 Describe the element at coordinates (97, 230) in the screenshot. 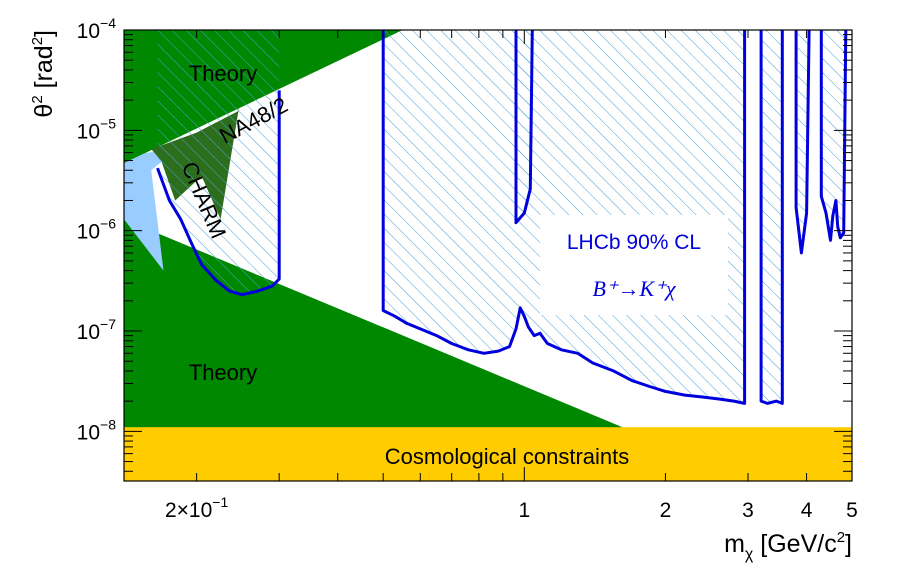

I see `y-tick-label: 10⁻⁶` at that location.